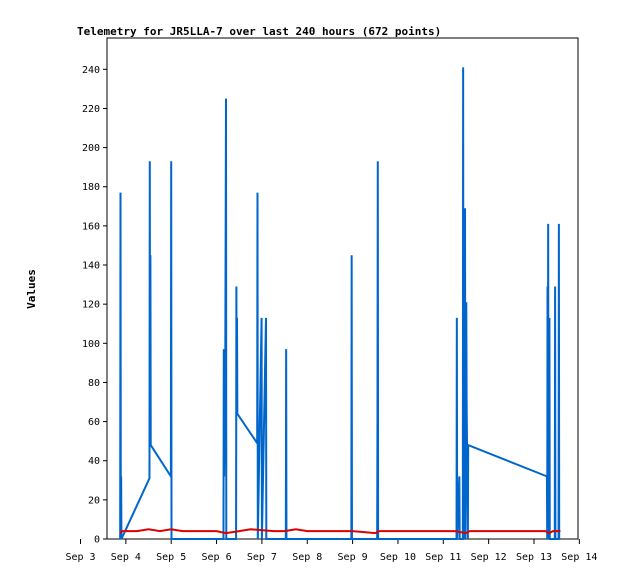  What do you see at coordinates (91, 70) in the screenshot?
I see `y-tick-label: 240` at bounding box center [91, 70].